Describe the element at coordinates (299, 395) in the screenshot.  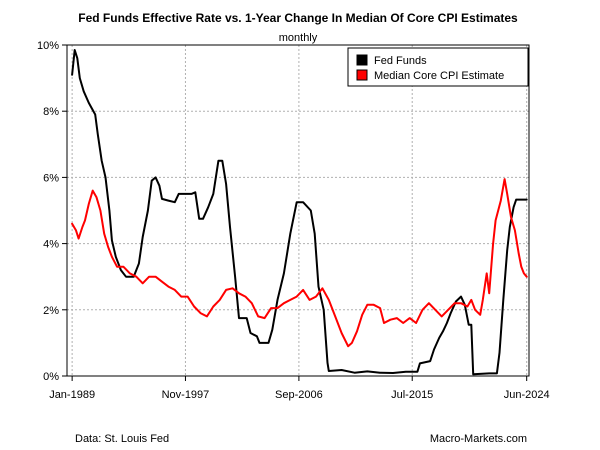
I see `x-tick-label: Sep-2006` at that location.